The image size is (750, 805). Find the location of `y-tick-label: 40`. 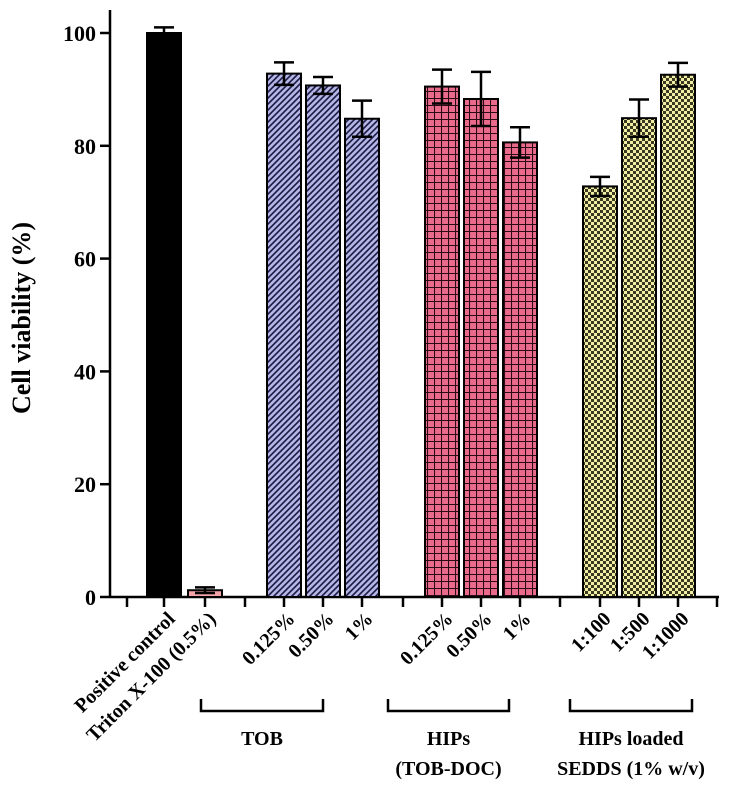

y-tick-label: 40 is located at coordinates (85, 371).